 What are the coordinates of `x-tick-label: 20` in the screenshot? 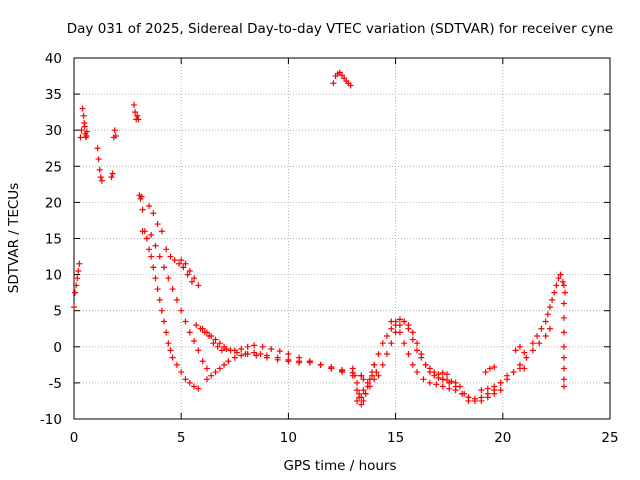 It's located at (502, 438).